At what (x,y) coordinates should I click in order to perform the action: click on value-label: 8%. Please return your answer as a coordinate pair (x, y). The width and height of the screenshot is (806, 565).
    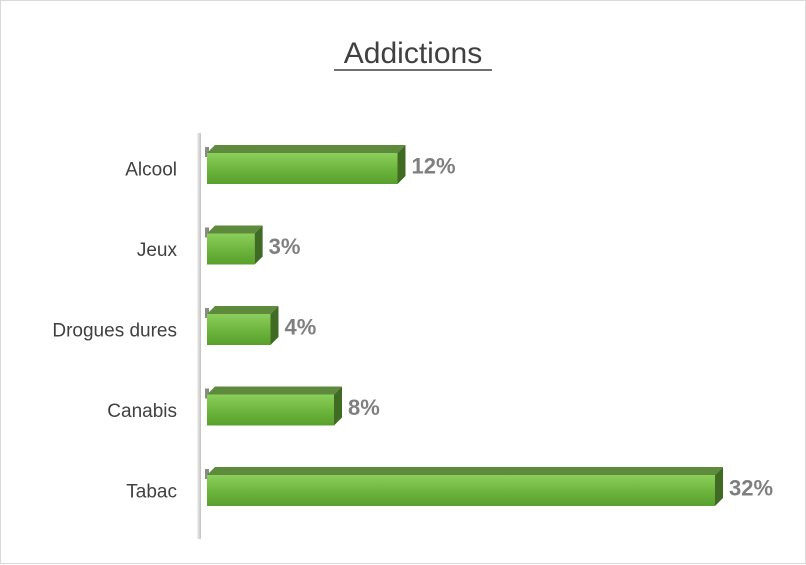
    Looking at the image, I should click on (364, 407).